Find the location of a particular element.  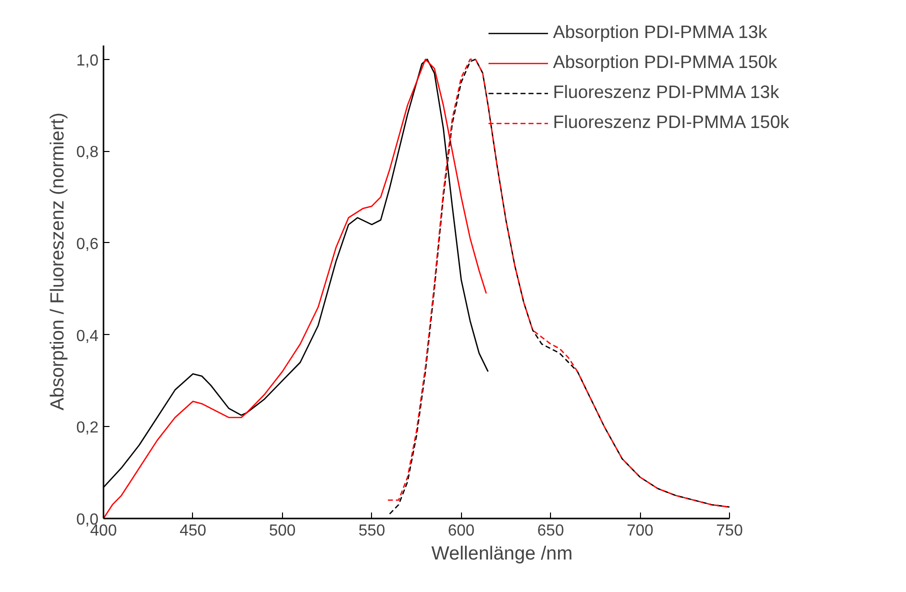

x-axis-title: Wellenlänge /nm is located at coordinates (502, 554).